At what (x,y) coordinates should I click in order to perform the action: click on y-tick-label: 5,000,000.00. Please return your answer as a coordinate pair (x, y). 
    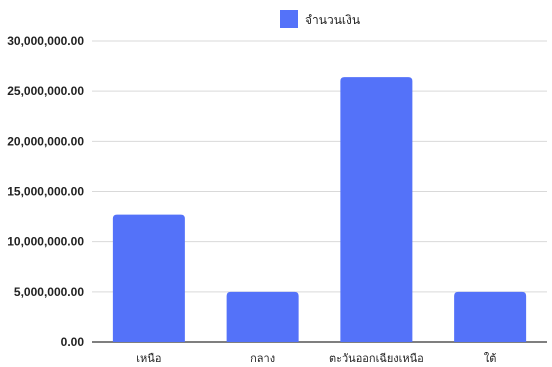
    Looking at the image, I should click on (49, 292).